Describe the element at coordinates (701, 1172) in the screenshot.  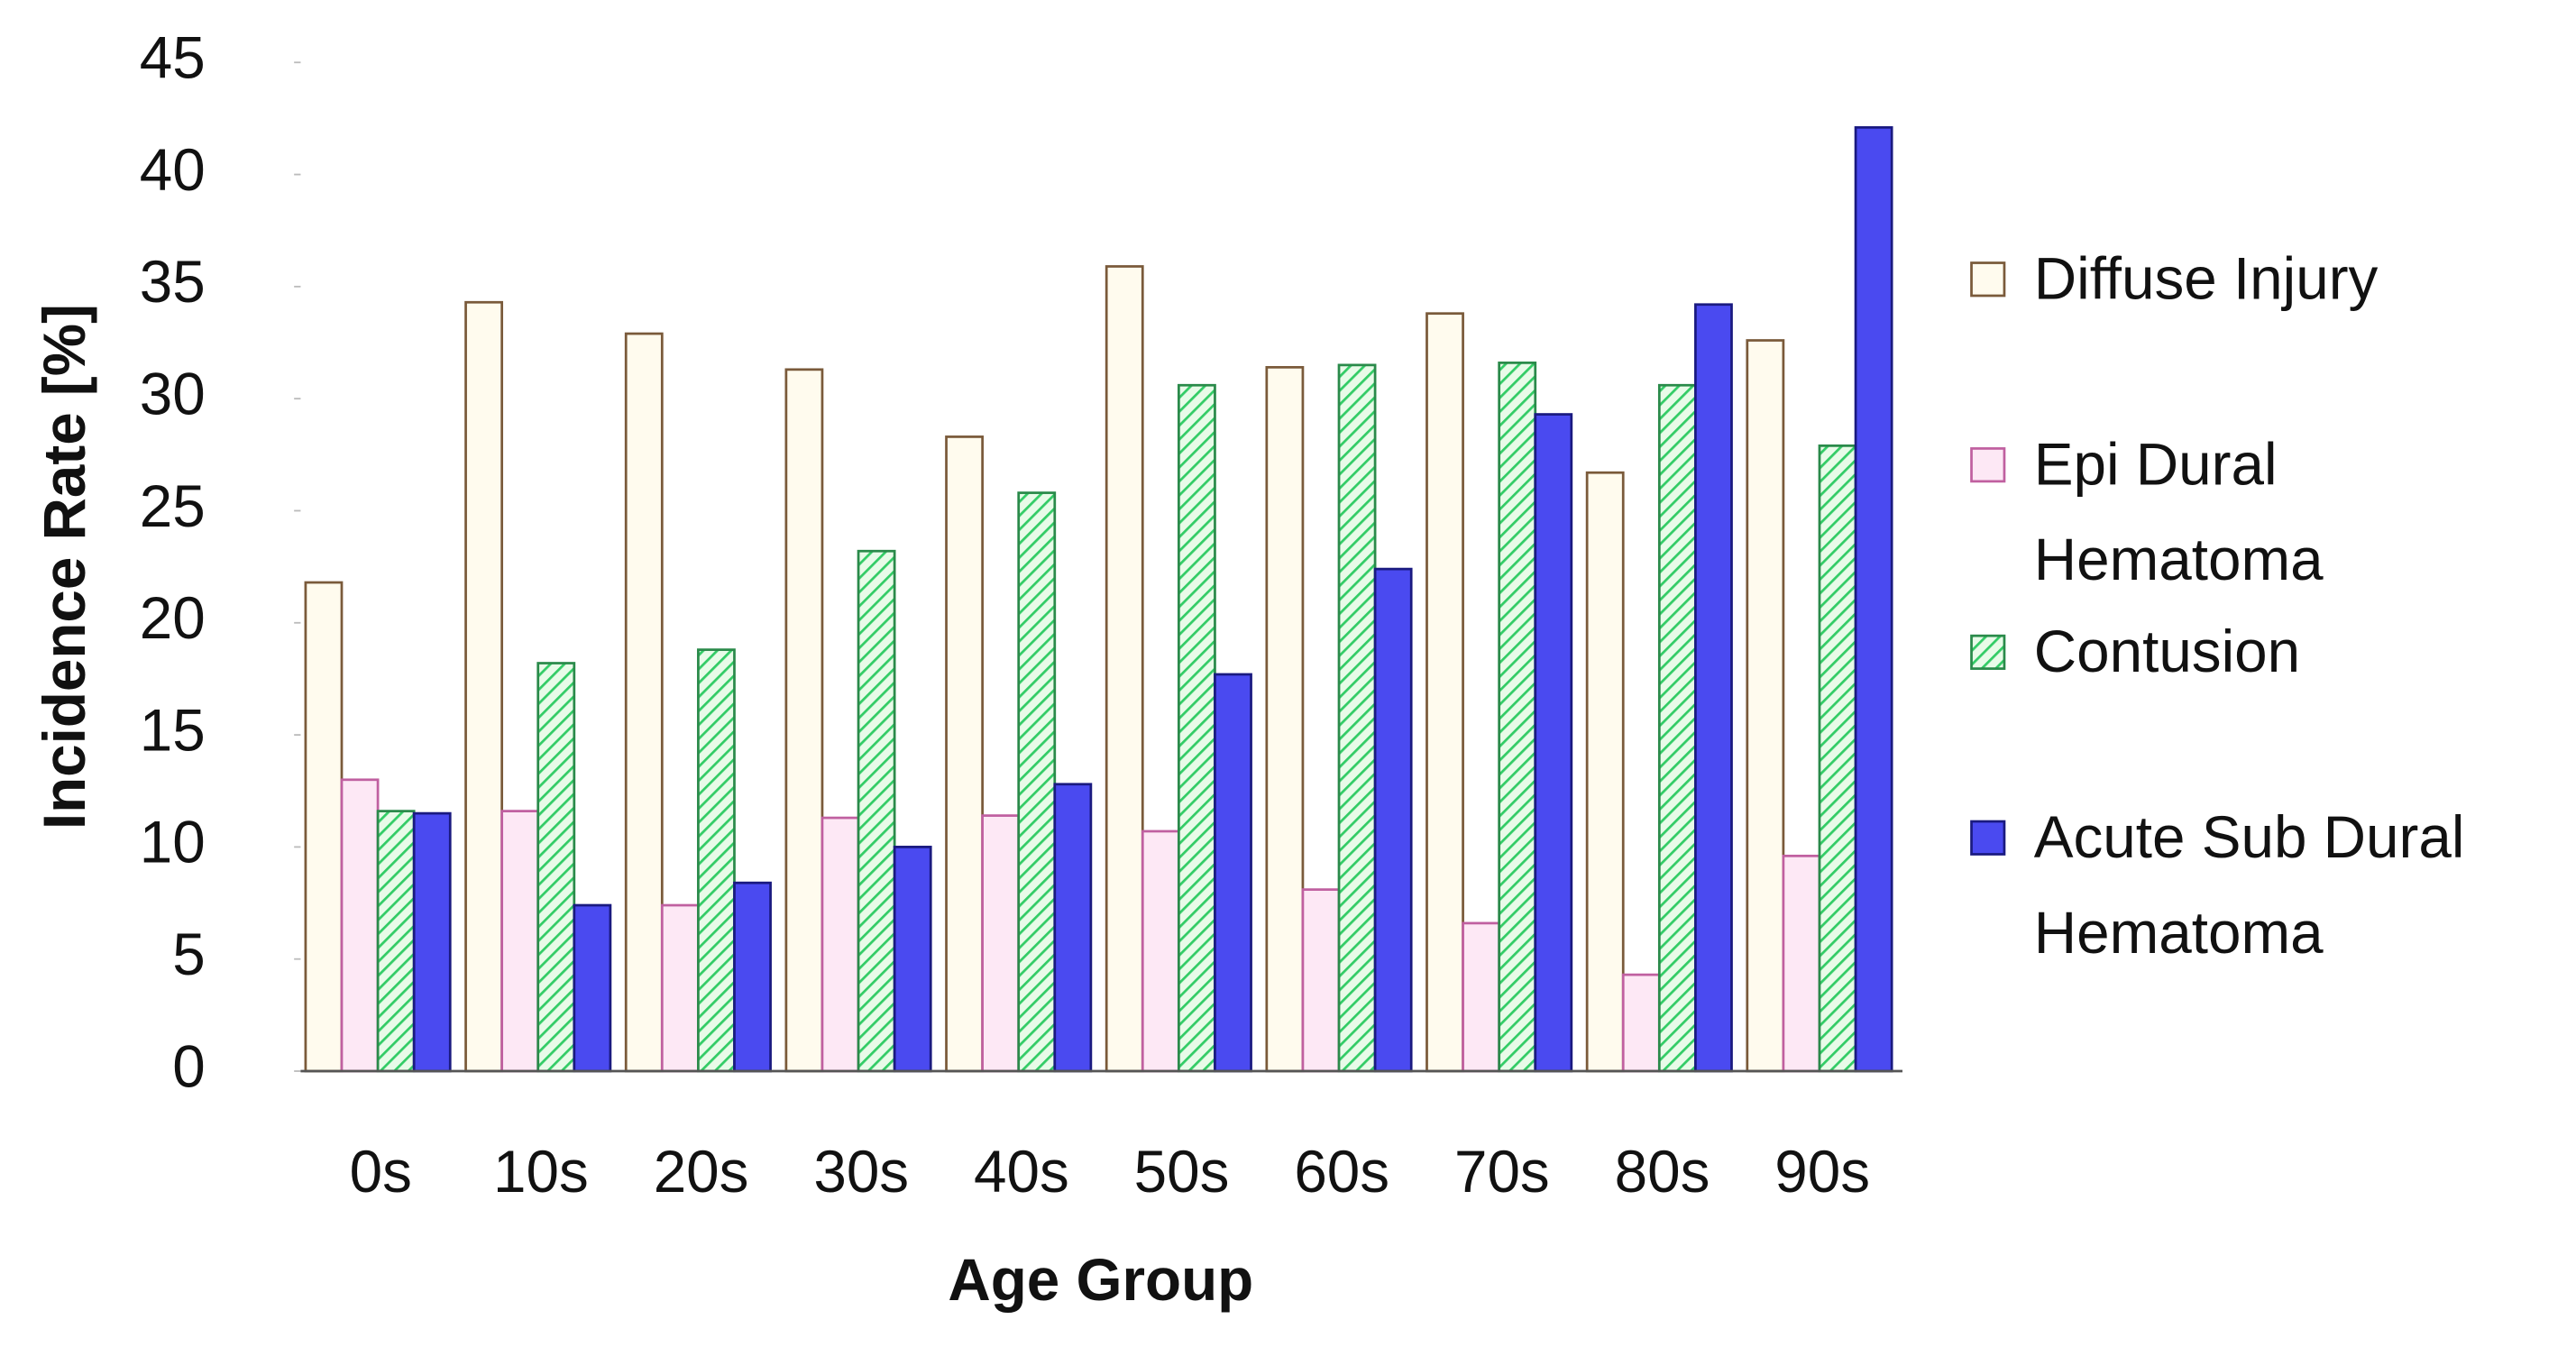
I see `x-tick-label: 20s` at that location.